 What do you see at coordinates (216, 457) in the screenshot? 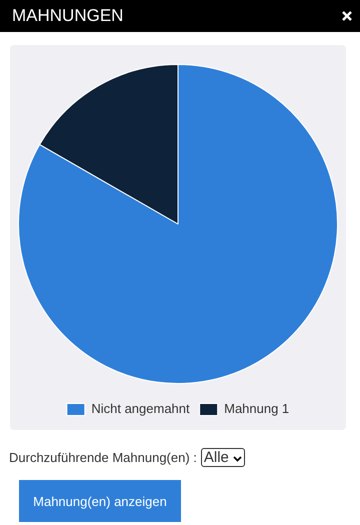
I see `text: Alle` at bounding box center [216, 457].